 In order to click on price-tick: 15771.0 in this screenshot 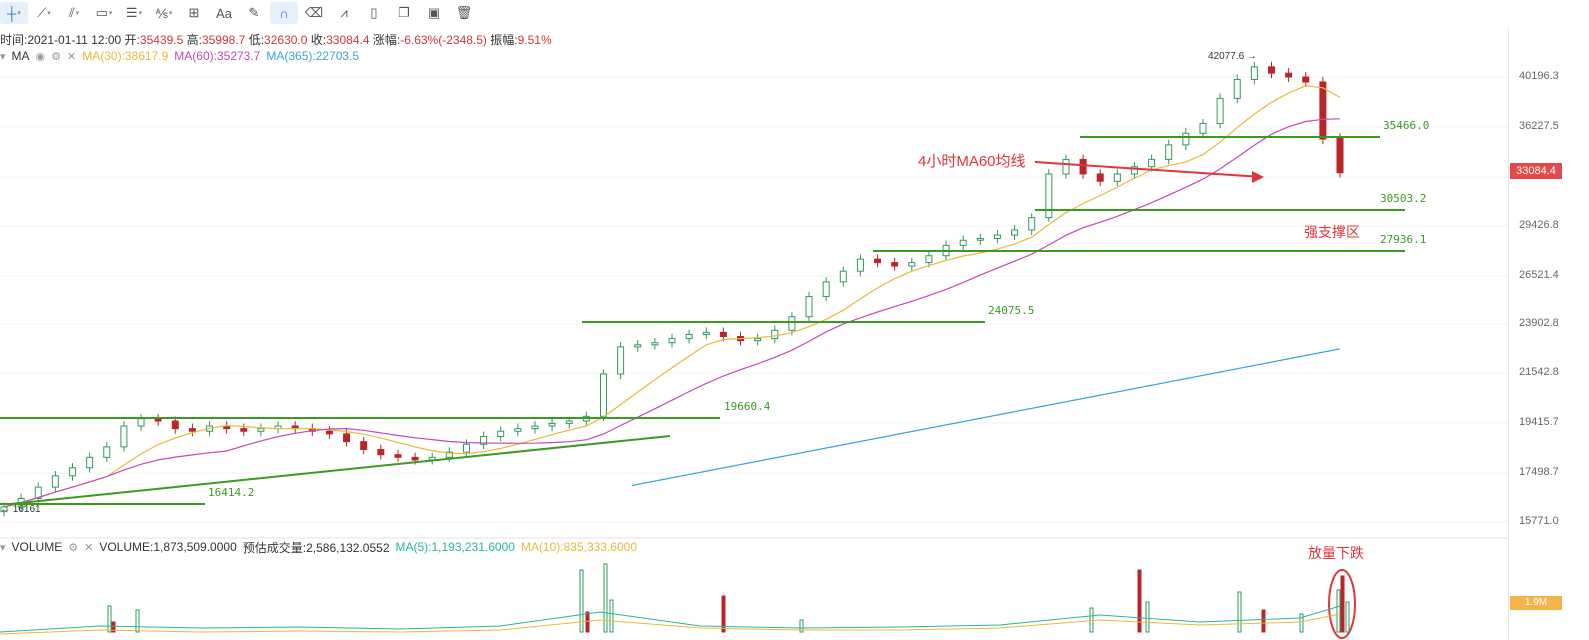, I will do `click(1539, 521)`.